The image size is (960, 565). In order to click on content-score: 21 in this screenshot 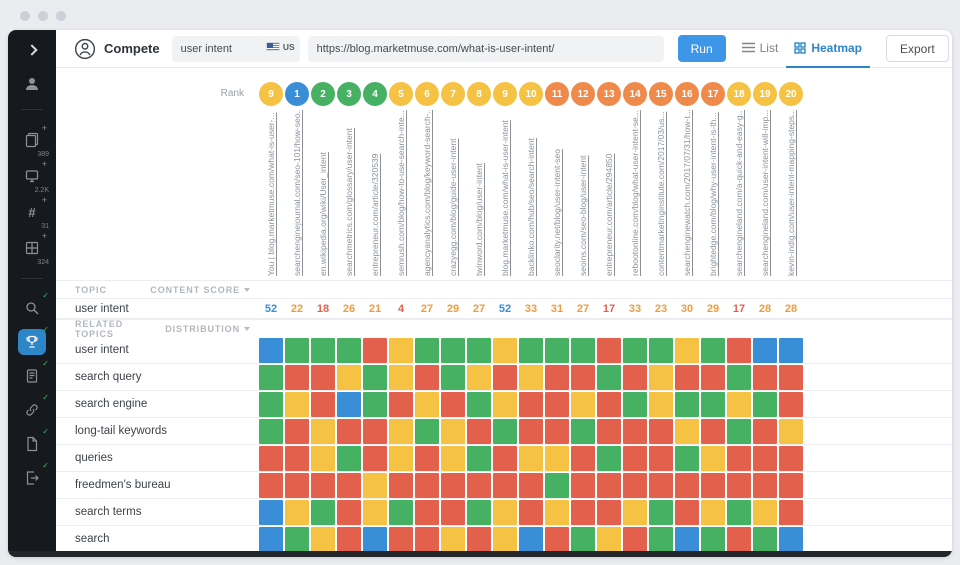, I will do `click(375, 309)`.